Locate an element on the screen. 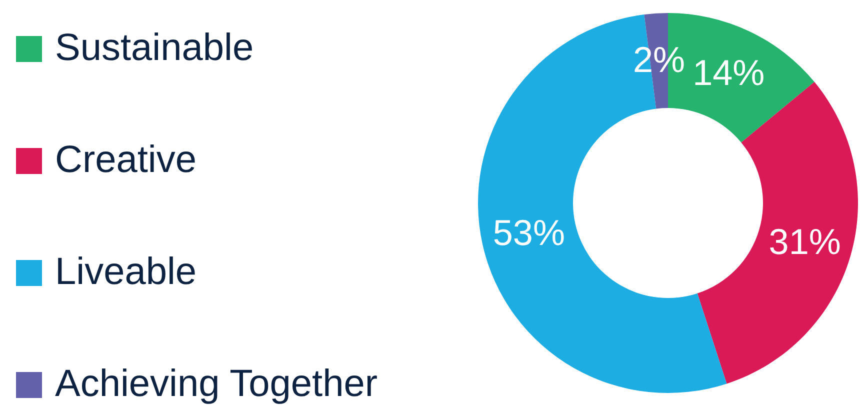 The image size is (860, 410). data-label: 14% is located at coordinates (728, 73).